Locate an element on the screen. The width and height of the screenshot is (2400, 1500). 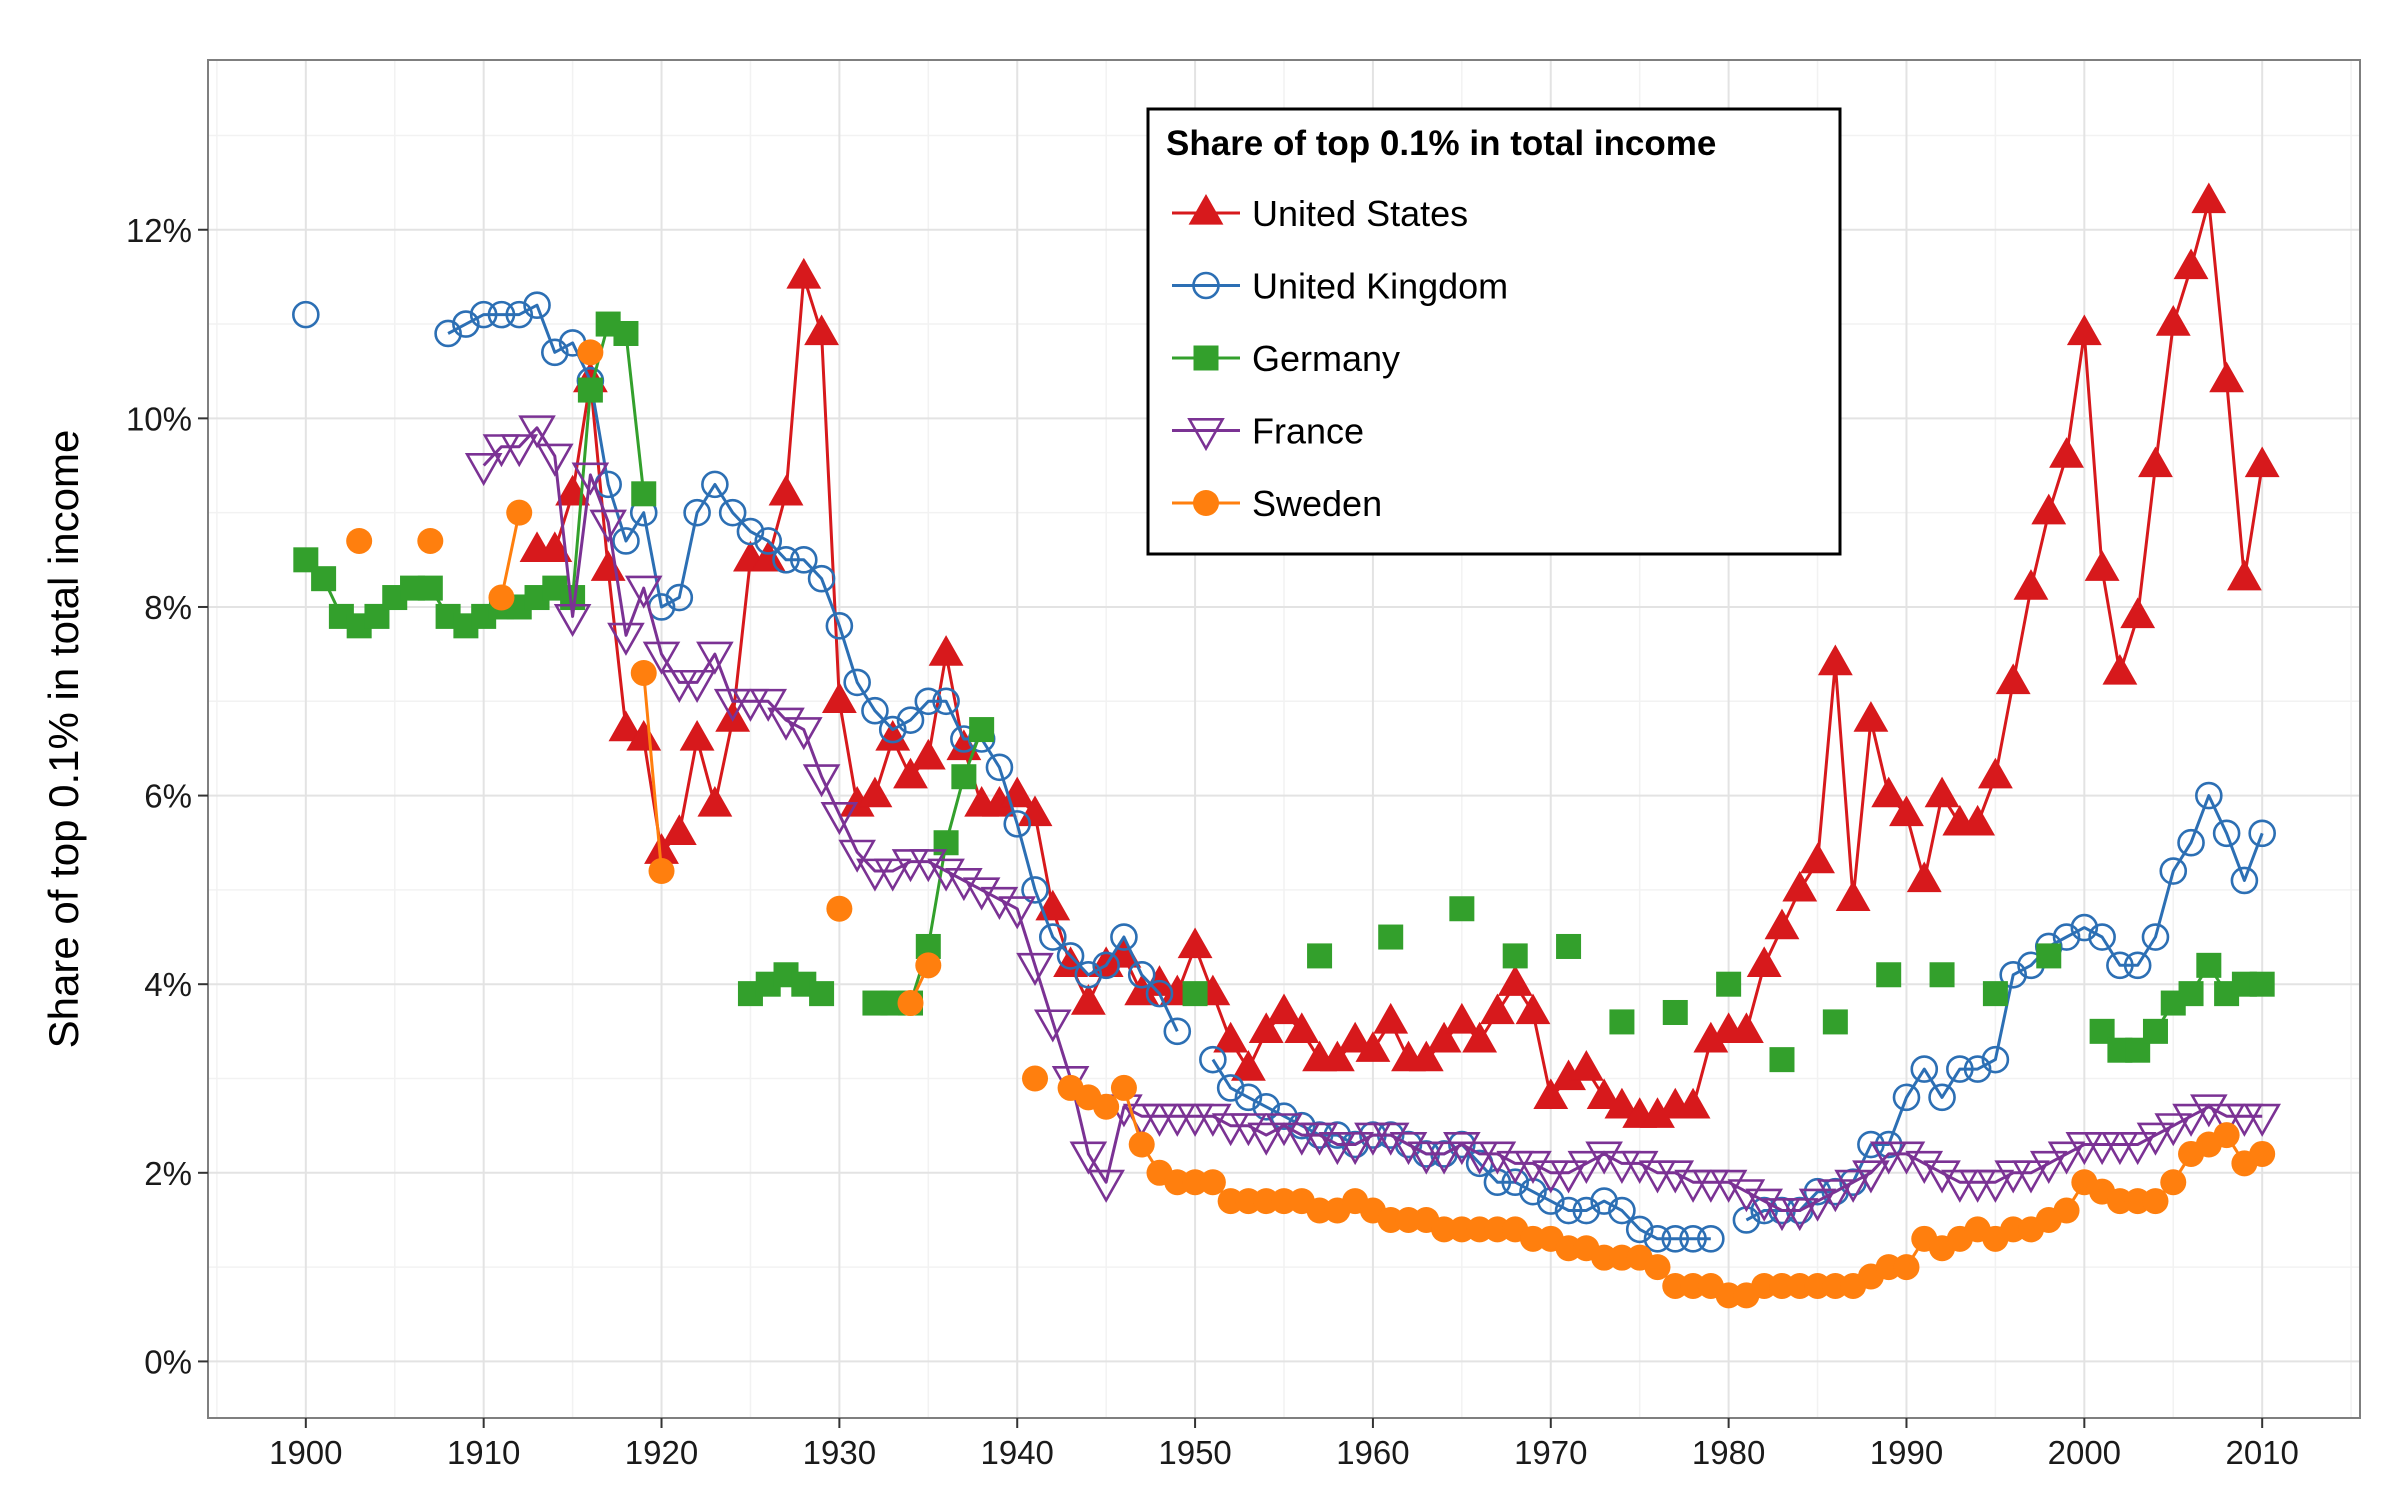
x-tick-label: 2010 is located at coordinates (2261, 1452).